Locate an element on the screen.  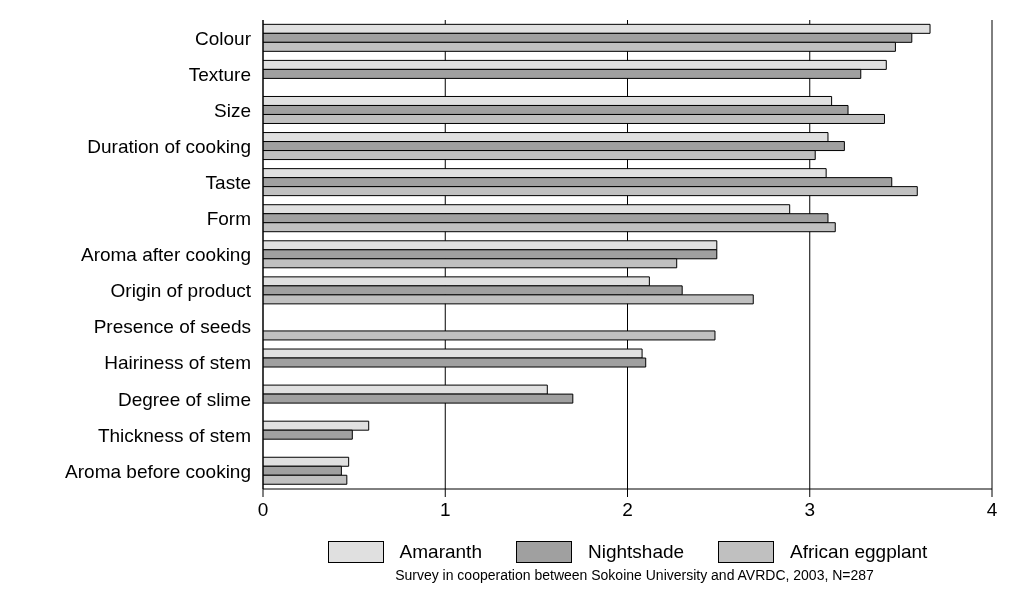
y-tick-label: Origin of product is located at coordinates (181, 291).